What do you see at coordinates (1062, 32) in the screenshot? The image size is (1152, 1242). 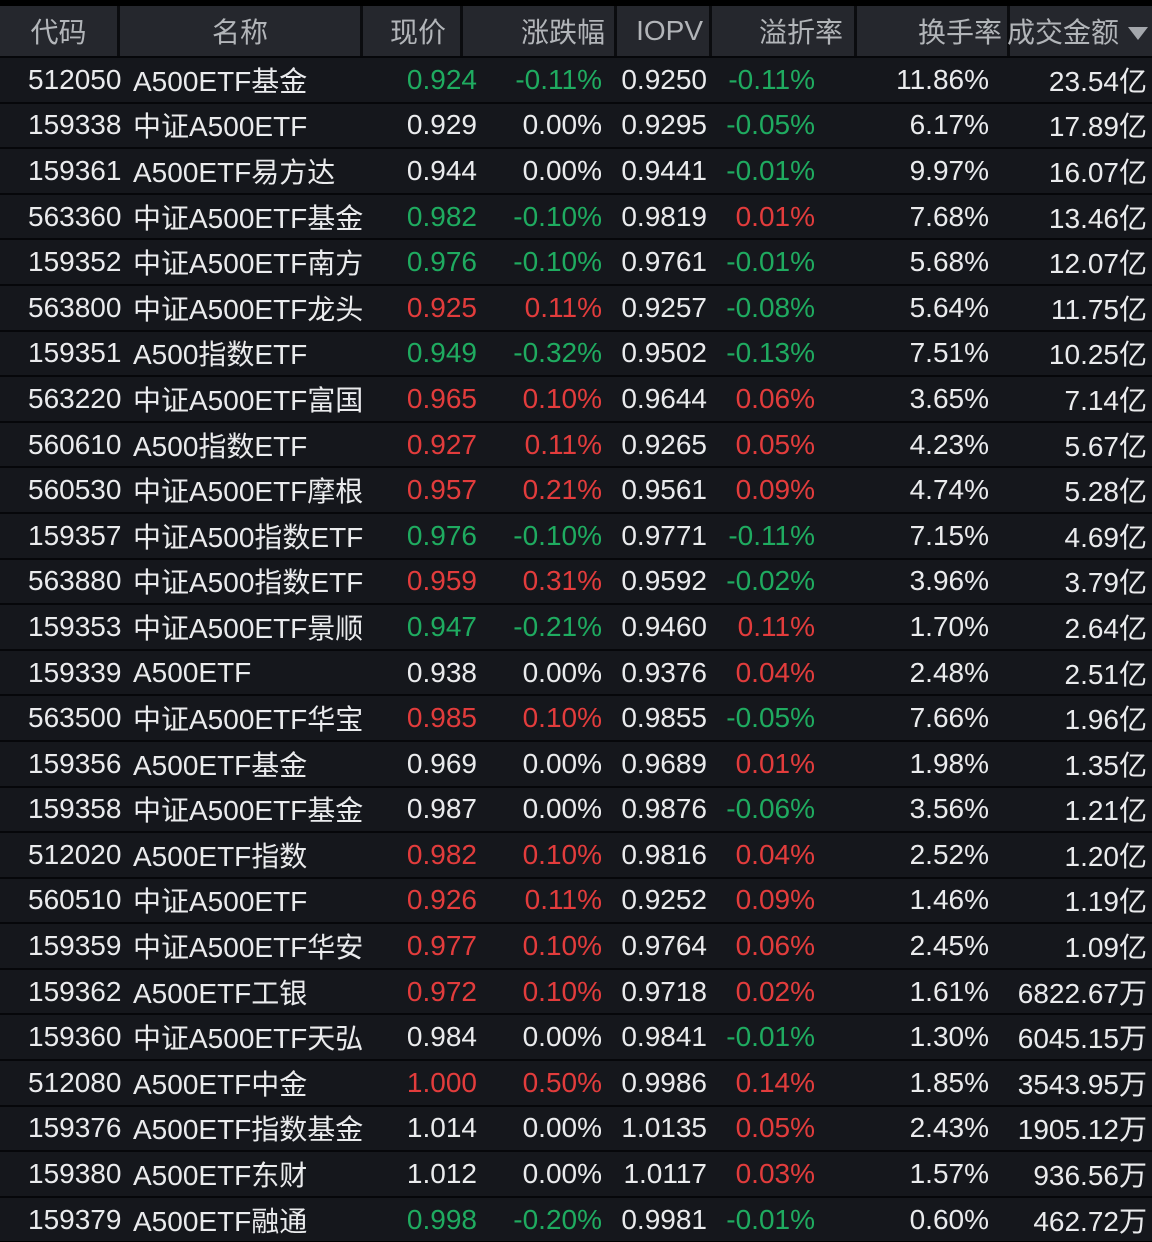 I see `column-header-label: 成交金额` at bounding box center [1062, 32].